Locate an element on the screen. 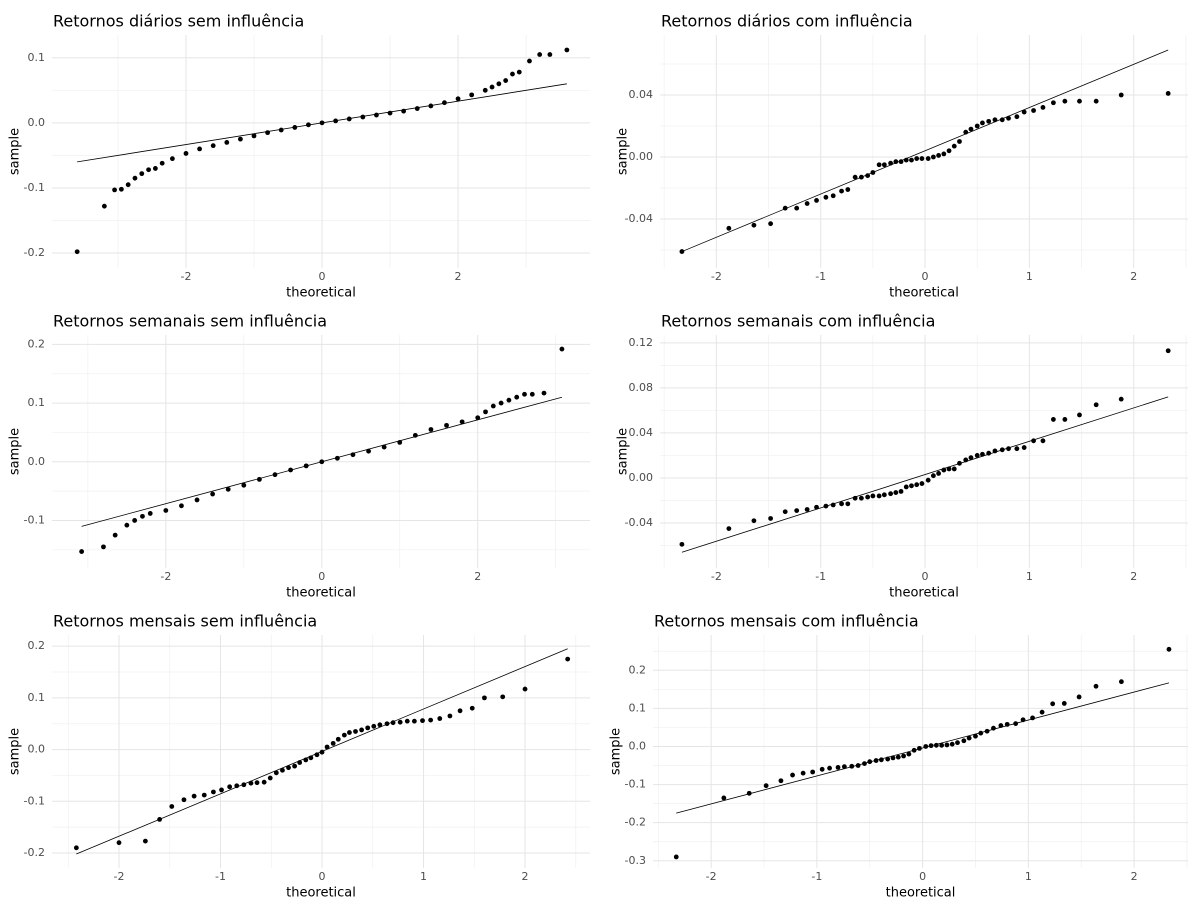 The width and height of the screenshot is (1191, 900). x-tick-label: 2 is located at coordinates (1133, 576).